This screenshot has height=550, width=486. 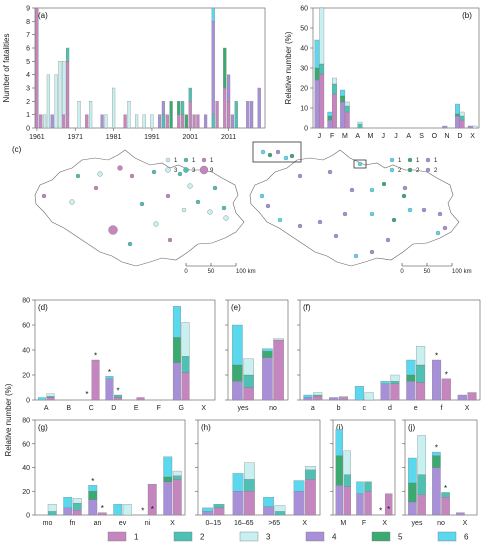 What do you see at coordinates (43, 15) in the screenshot?
I see `panel-a-label: (a)` at bounding box center [43, 15].